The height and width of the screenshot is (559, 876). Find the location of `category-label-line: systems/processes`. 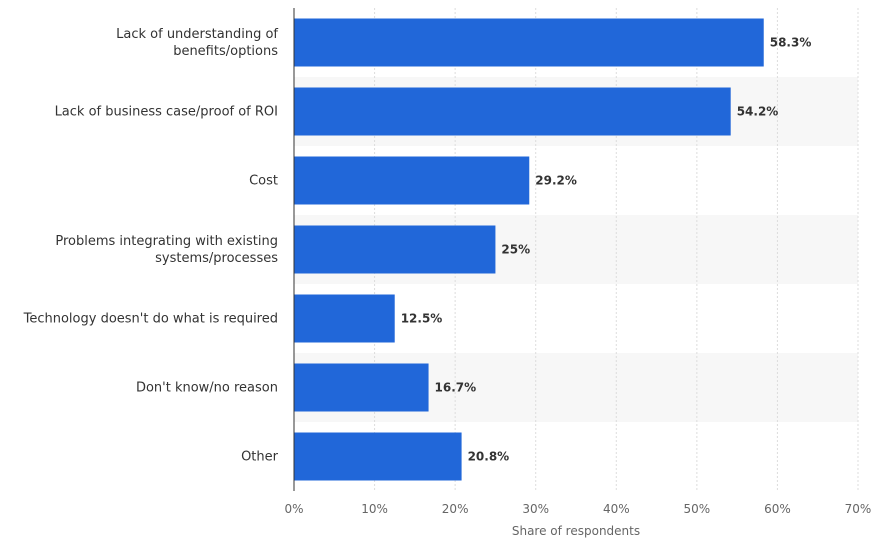

category-label-line: systems/processes is located at coordinates (216, 258).